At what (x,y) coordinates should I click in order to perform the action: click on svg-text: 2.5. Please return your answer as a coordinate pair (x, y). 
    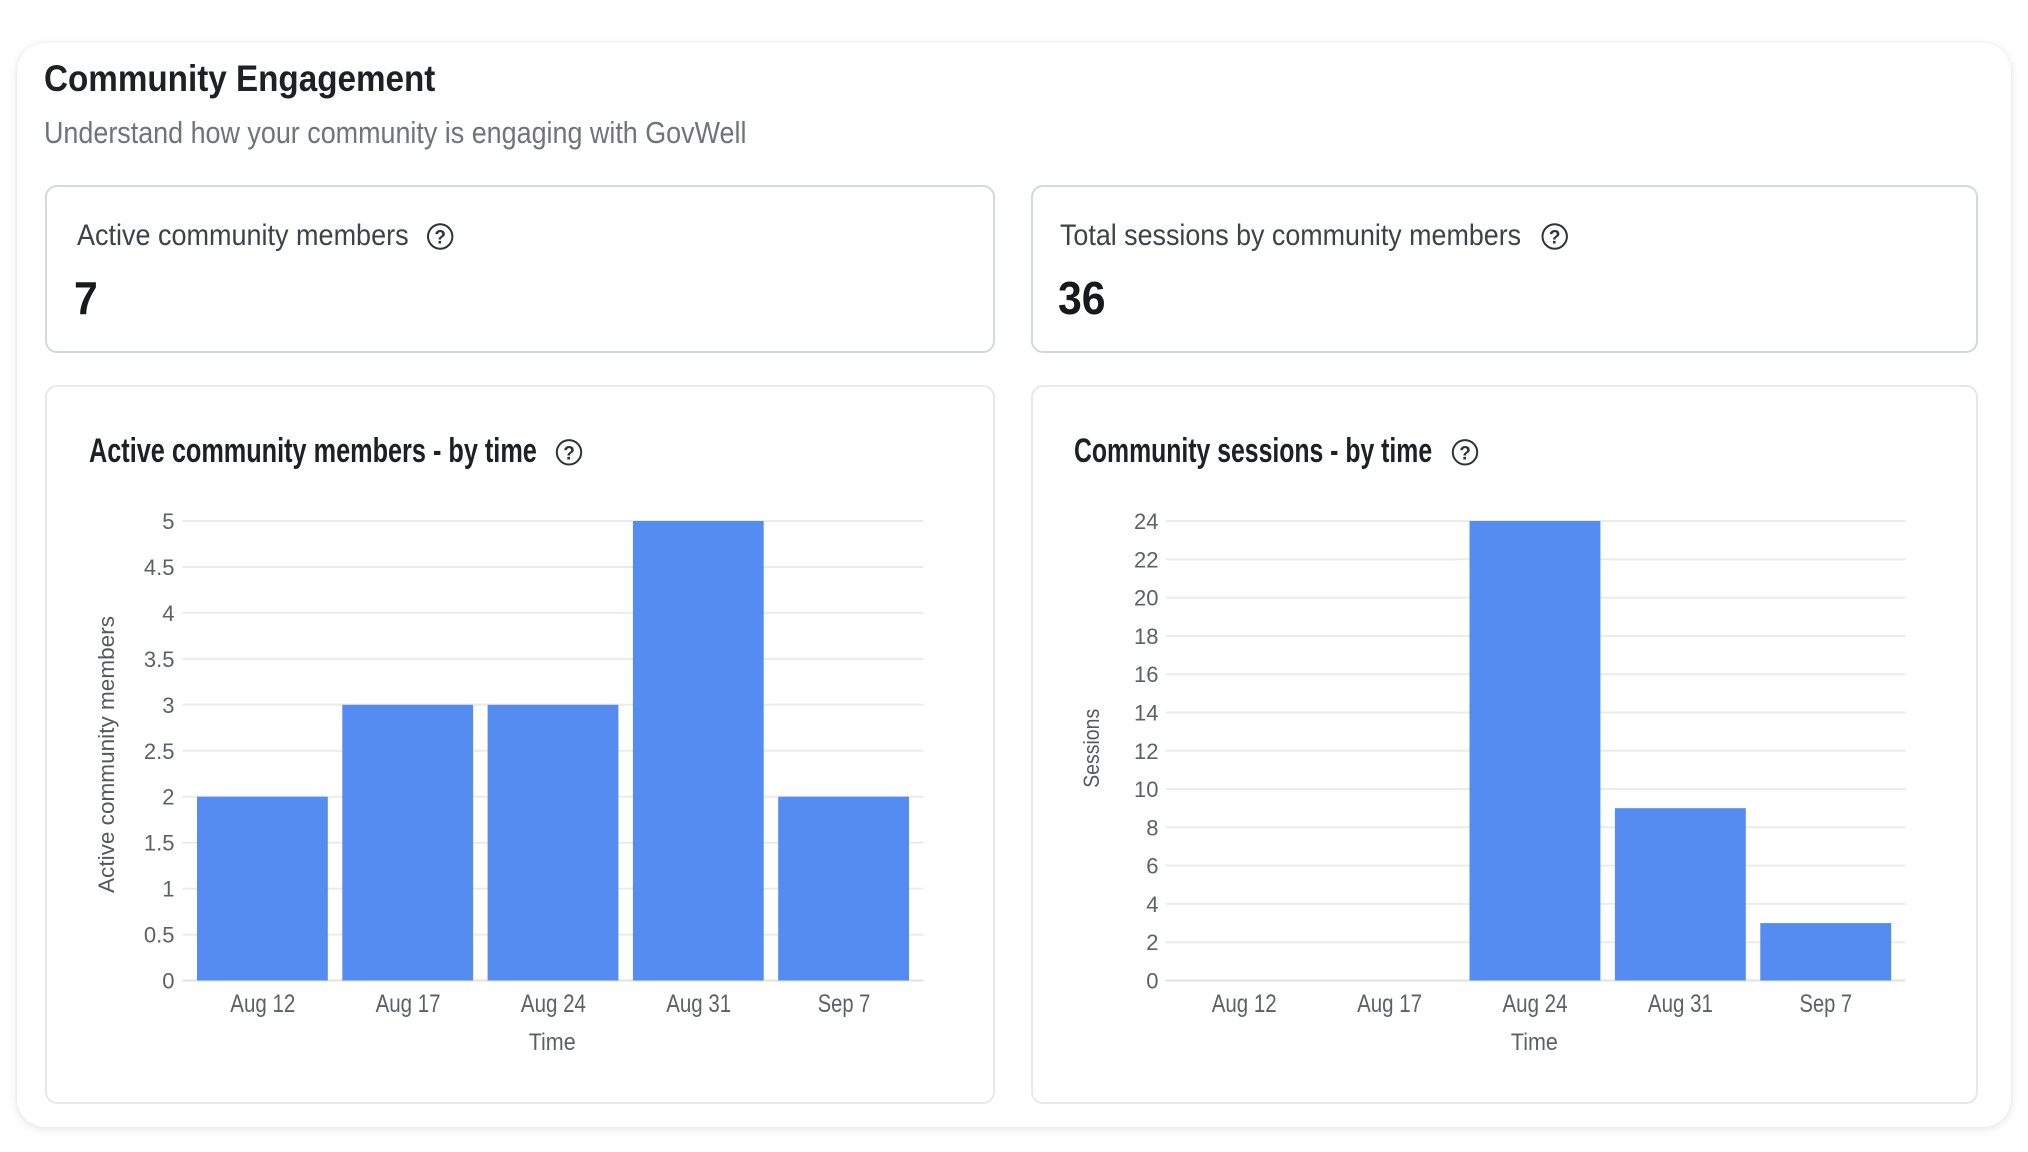
    Looking at the image, I should click on (159, 751).